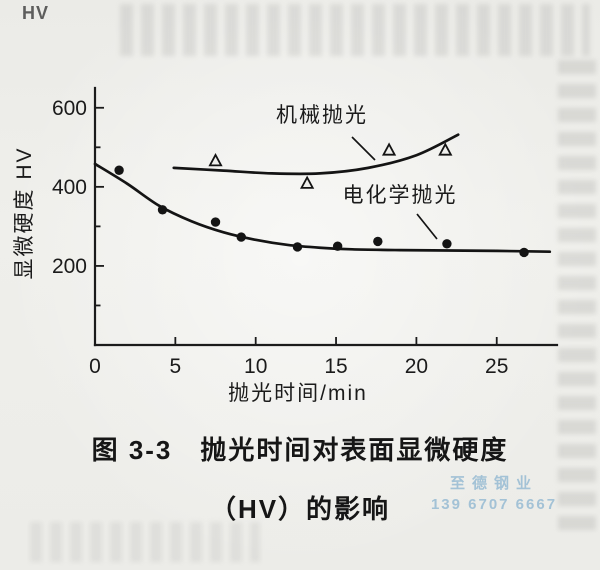  What do you see at coordinates (322, 115) in the screenshot?
I see `series-label-0: 机械抛光` at bounding box center [322, 115].